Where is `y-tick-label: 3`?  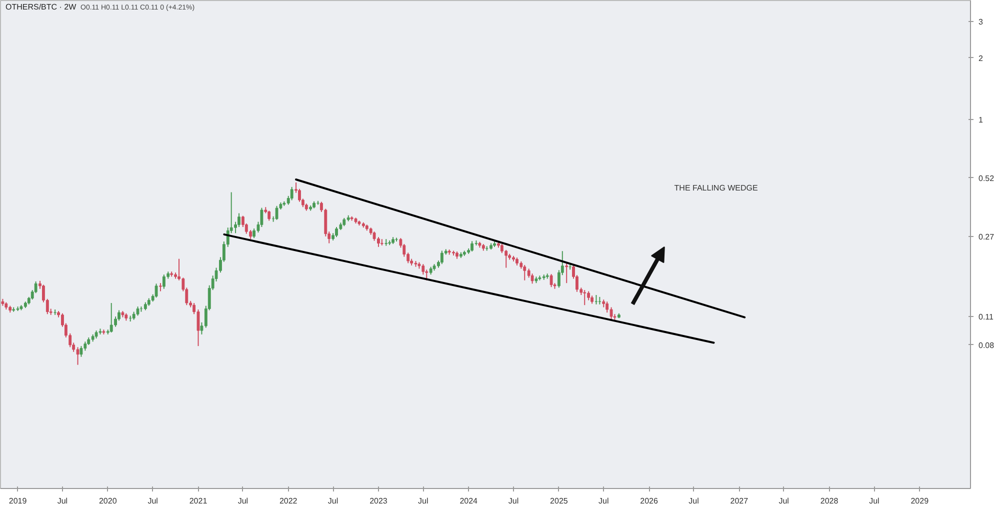
y-tick-label: 3 is located at coordinates (981, 22).